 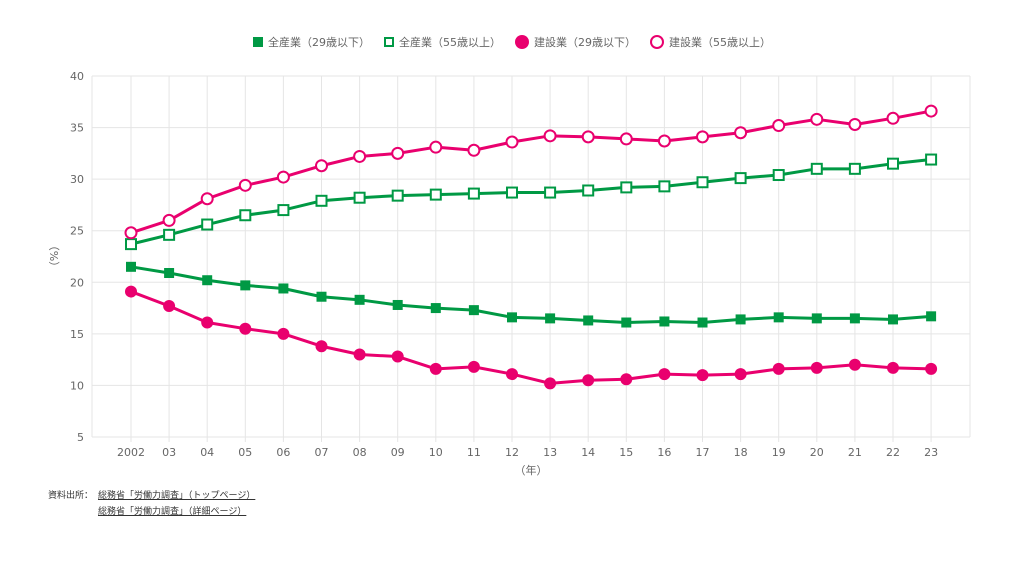 I want to click on y-tick-label: 5, so click(x=80, y=437).